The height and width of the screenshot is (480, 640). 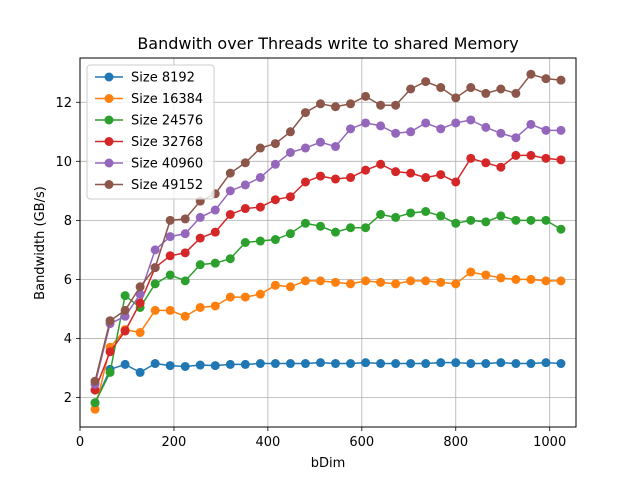 What do you see at coordinates (328, 463) in the screenshot?
I see `x-axis-title: bDim` at bounding box center [328, 463].